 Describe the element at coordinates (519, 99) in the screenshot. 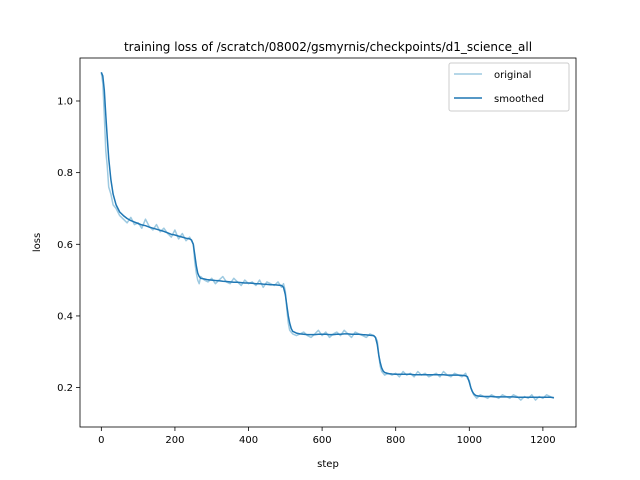

I see `legend-smoothed-label: smoothed` at that location.